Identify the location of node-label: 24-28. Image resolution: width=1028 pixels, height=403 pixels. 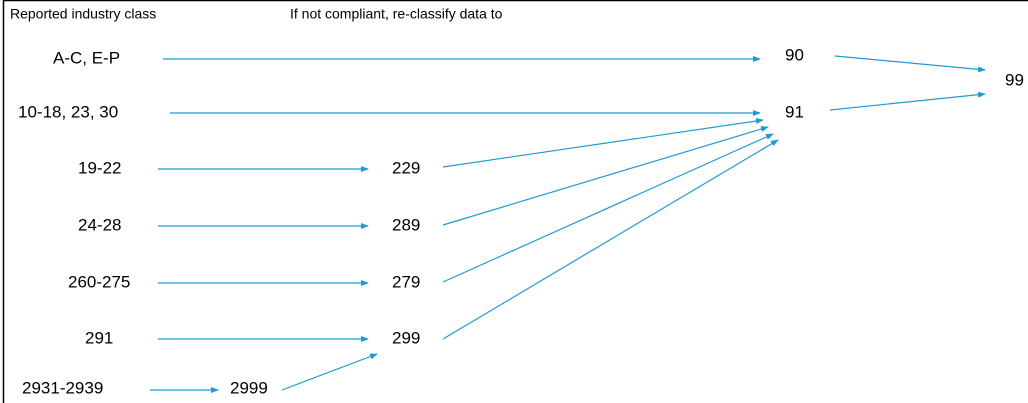
(99, 224).